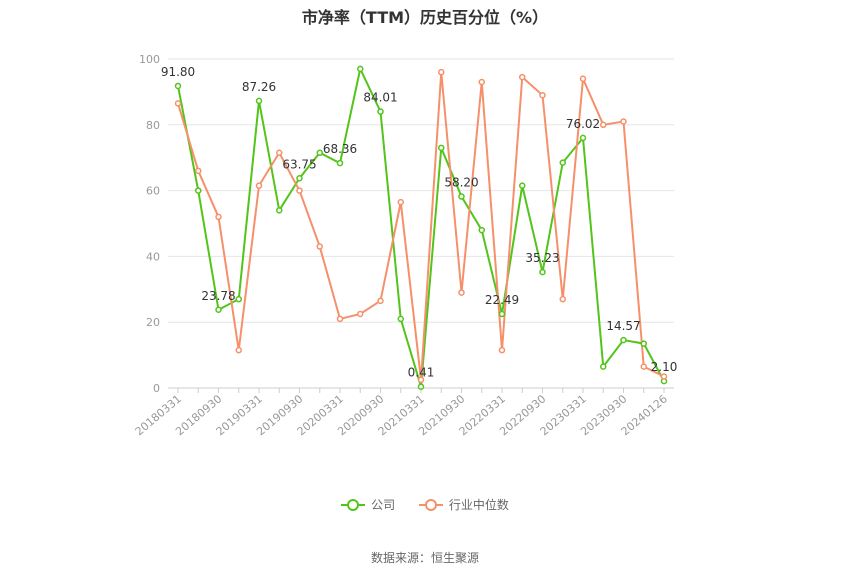 This screenshot has height=574, width=850. What do you see at coordinates (149, 59) in the screenshot?
I see `y-tick-label: 100` at bounding box center [149, 59].